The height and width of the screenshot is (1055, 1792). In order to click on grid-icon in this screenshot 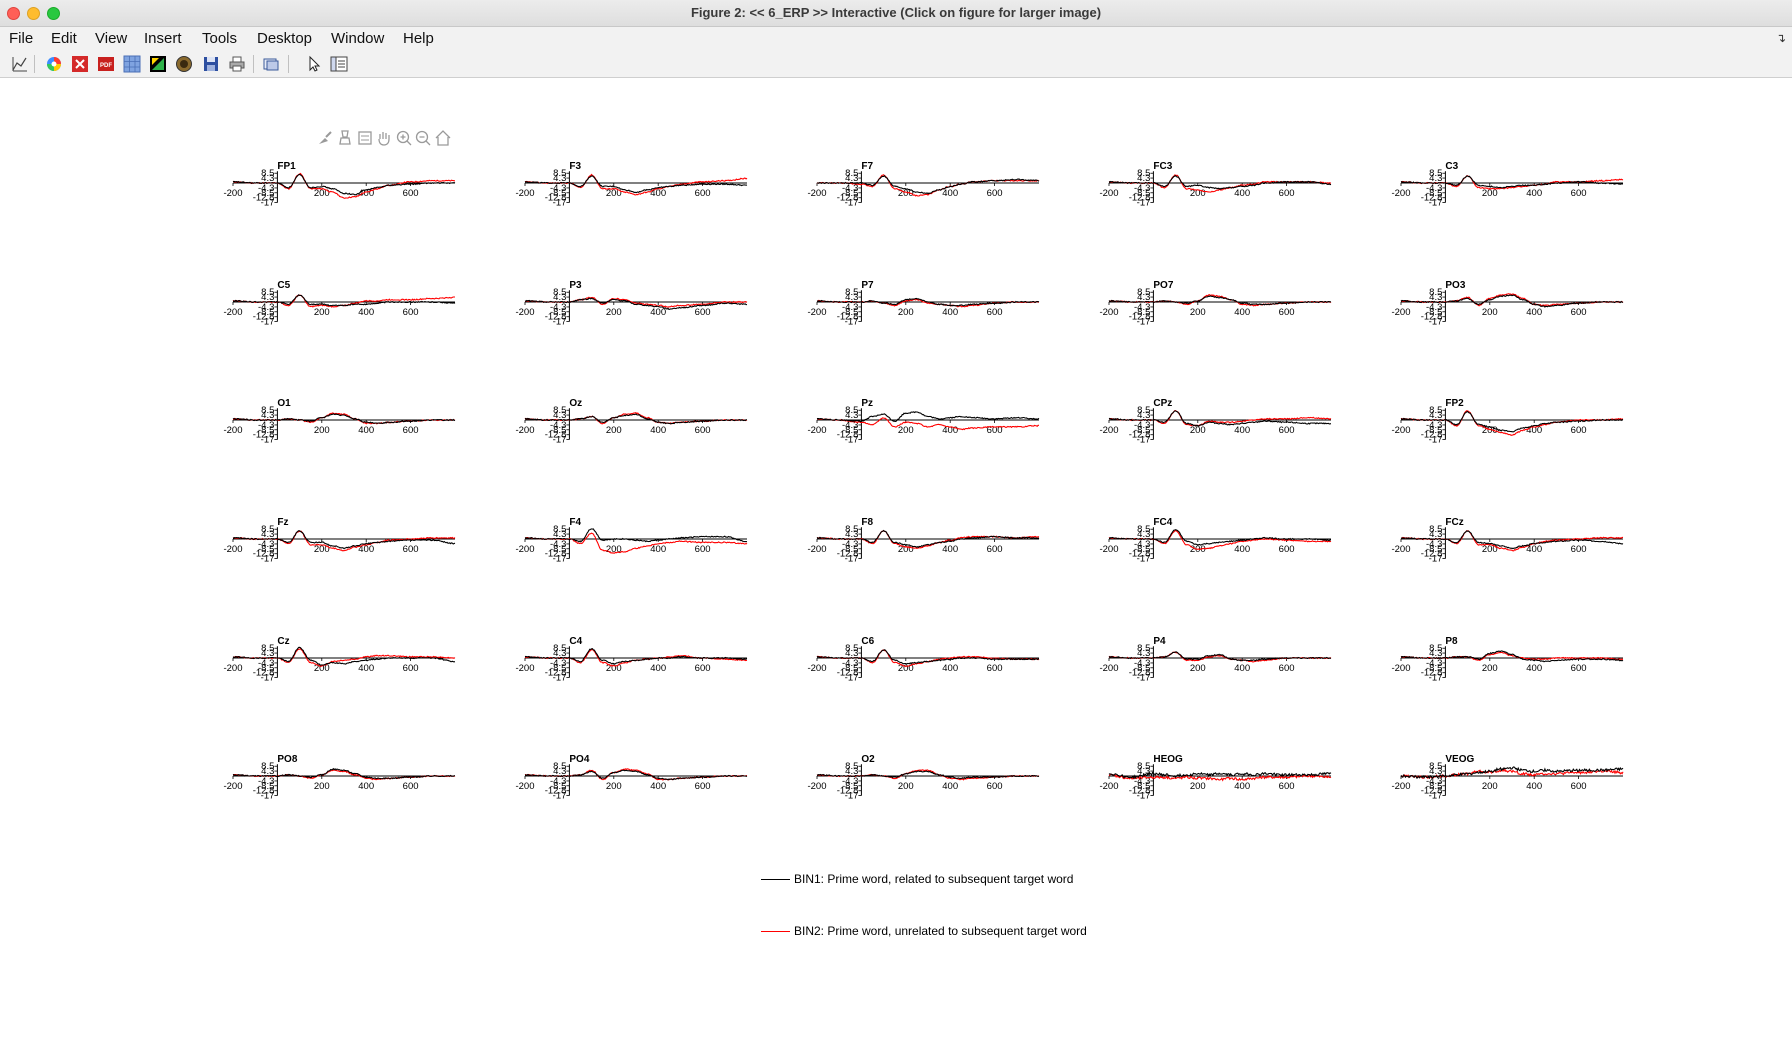, I will do `click(132, 64)`.